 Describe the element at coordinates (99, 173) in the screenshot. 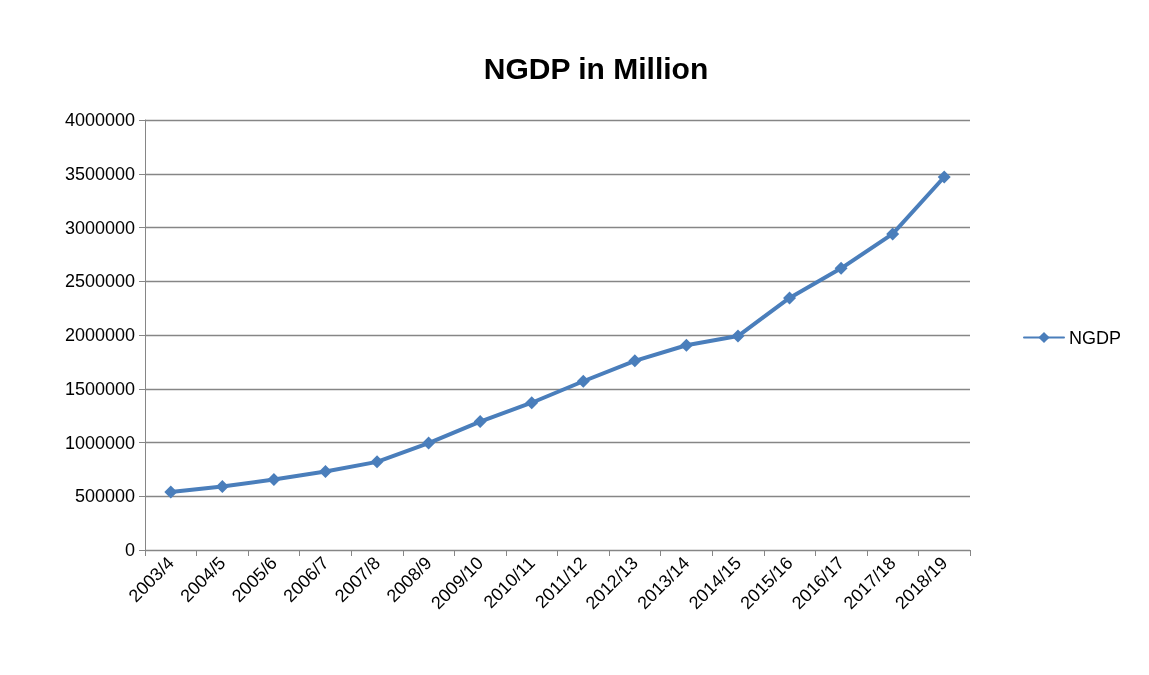

I see `y-tick-label: 3500000` at that location.